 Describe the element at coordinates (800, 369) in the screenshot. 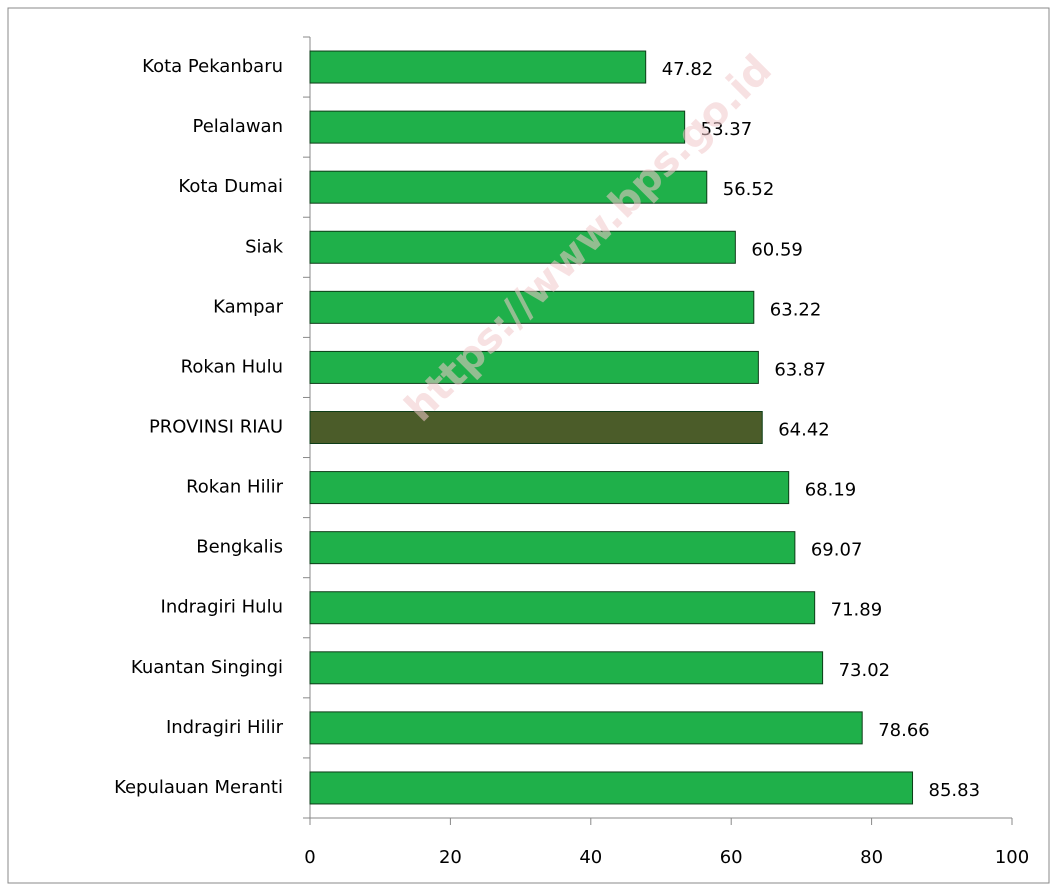

I see `value-label: 63.87` at that location.